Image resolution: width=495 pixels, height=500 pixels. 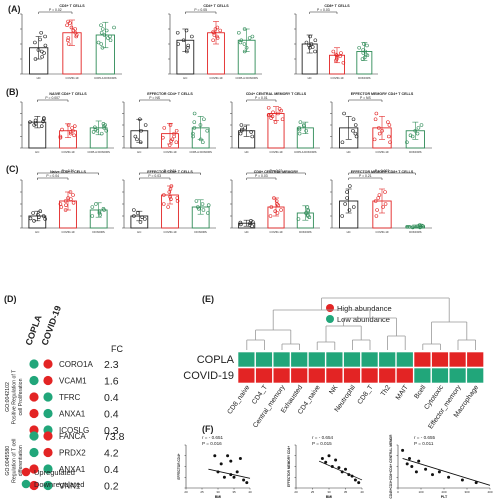 What do you see at coordinates (65, 393) in the screenshot?
I see `panel-d-bg` at bounding box center [65, 393].